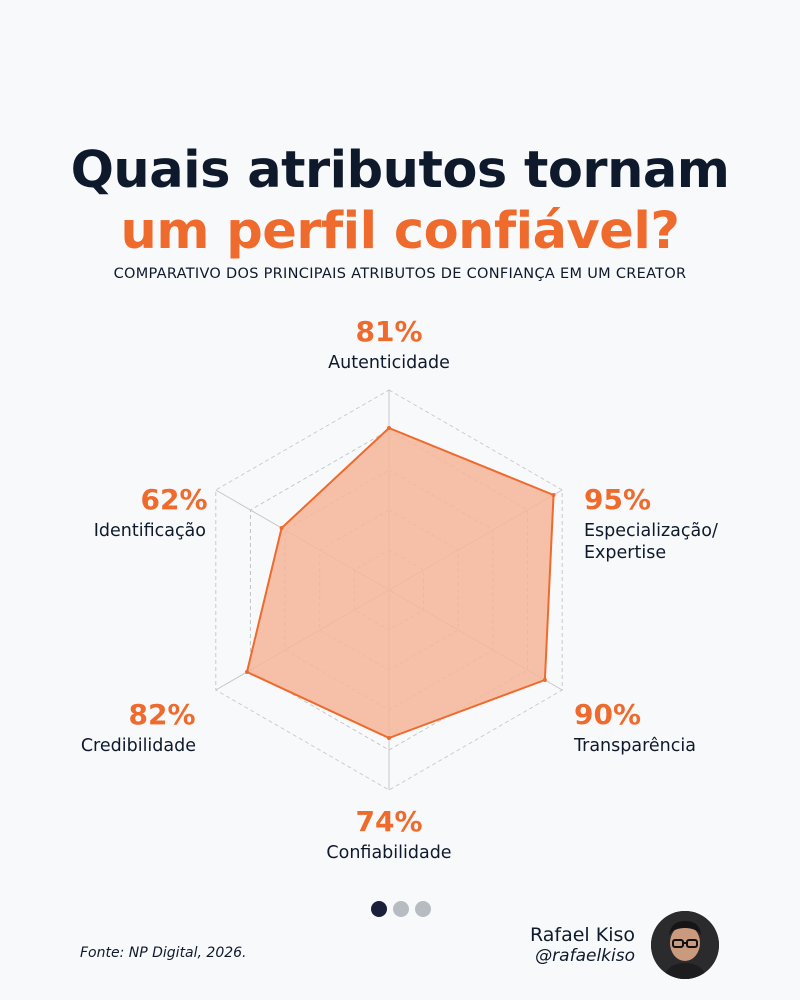 The height and width of the screenshot is (1000, 800). Describe the element at coordinates (173, 499) in the screenshot. I see `value-label-6: 62%` at that location.